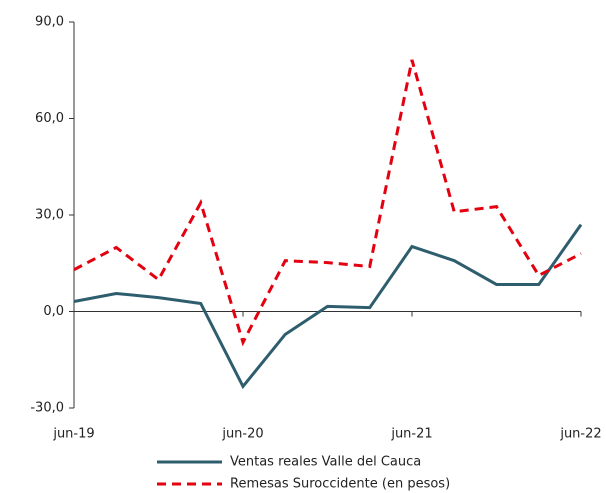 This screenshot has width=606, height=493. I want to click on legend-label: Ventas reales Valle del Cauca, so click(325, 462).